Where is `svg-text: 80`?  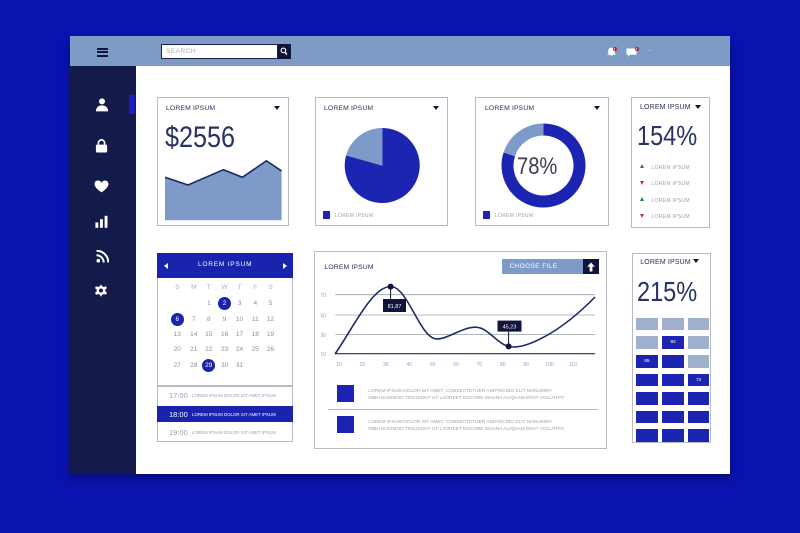
svg-text: 80 is located at coordinates (503, 365).